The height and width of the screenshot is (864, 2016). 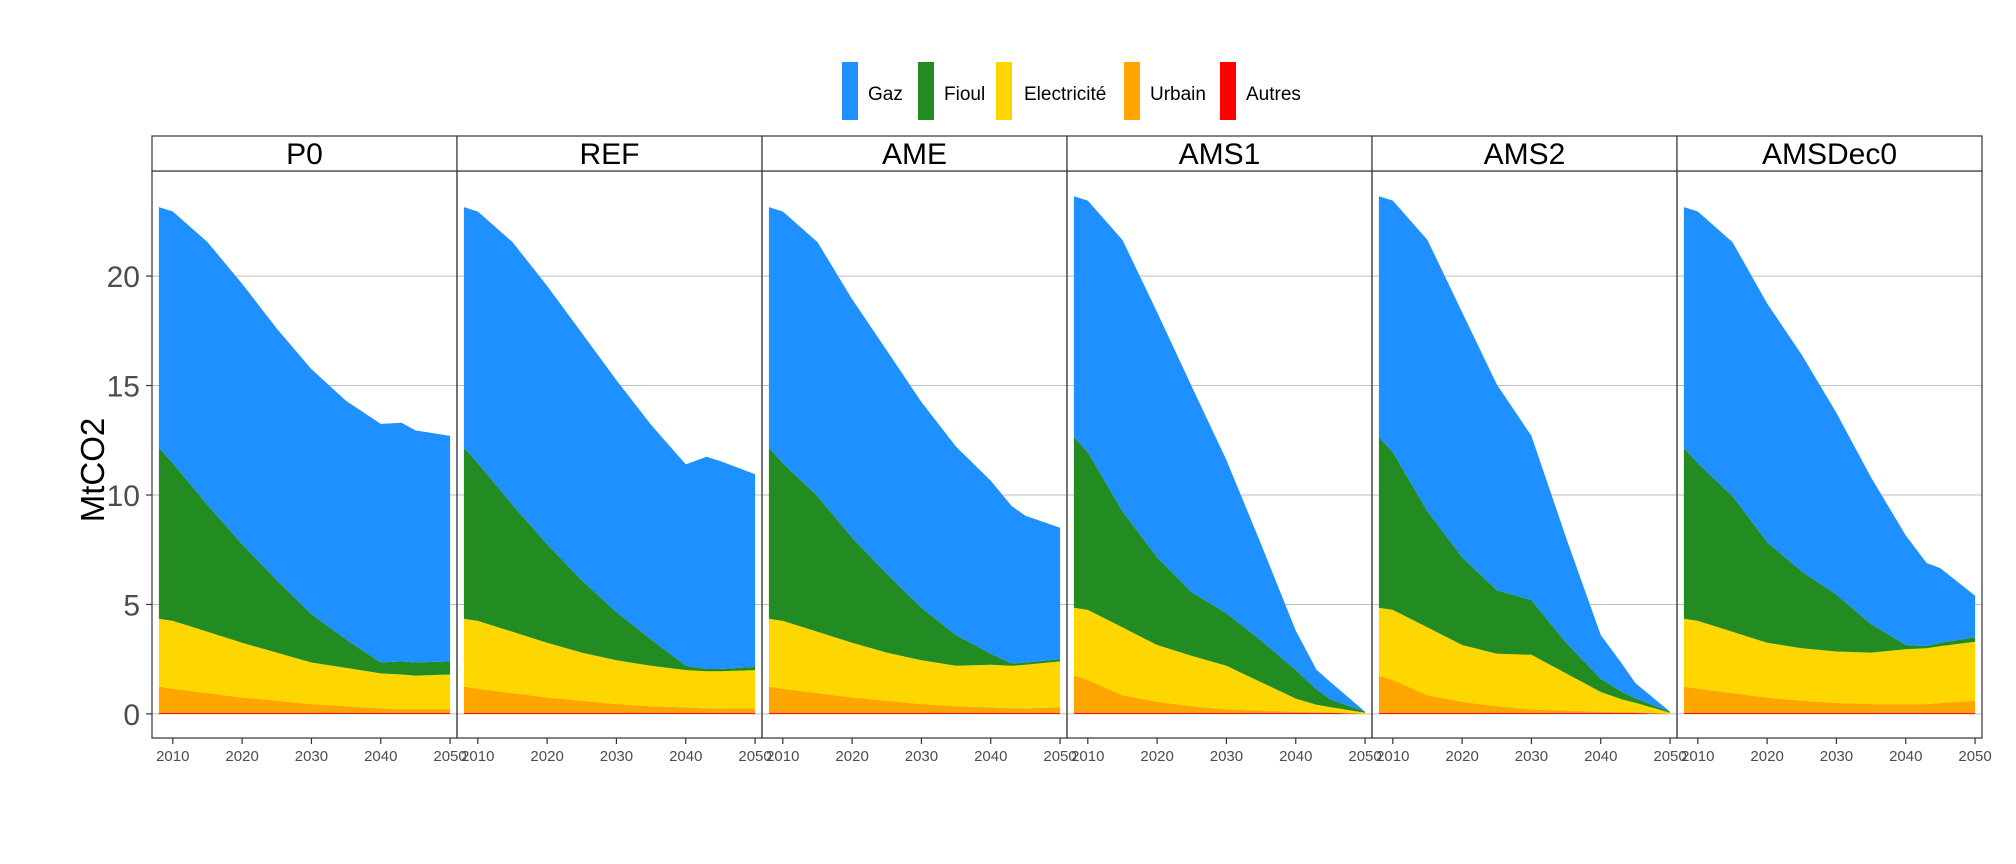 I want to click on area-ams1-electricite, so click(x=1219, y=660).